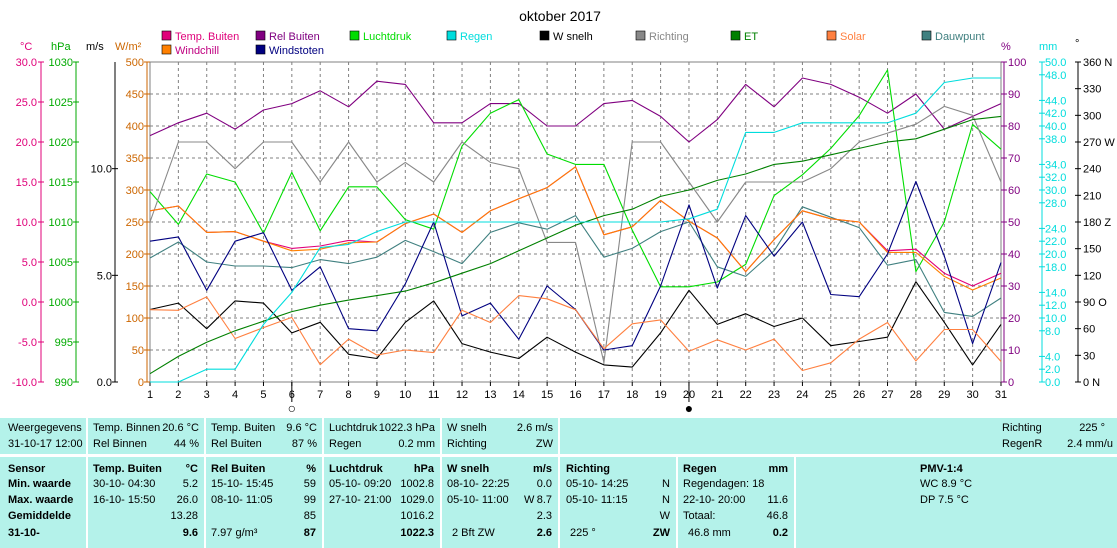 This screenshot has width=1117, height=548. Describe the element at coordinates (1055, 191) in the screenshot. I see `rain-axis-tick-label: 30.0` at that location.